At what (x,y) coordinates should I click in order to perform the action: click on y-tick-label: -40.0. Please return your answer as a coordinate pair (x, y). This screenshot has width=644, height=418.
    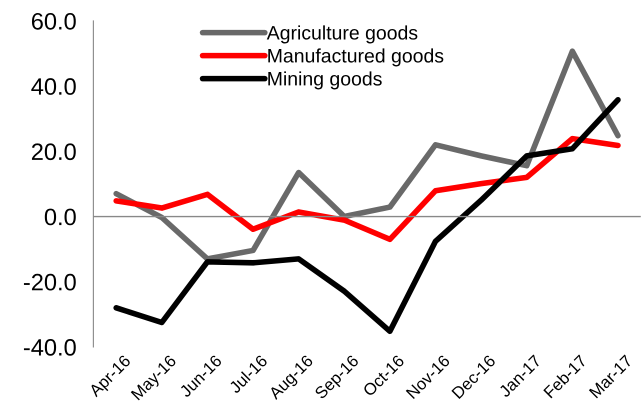
    Looking at the image, I should click on (50, 347).